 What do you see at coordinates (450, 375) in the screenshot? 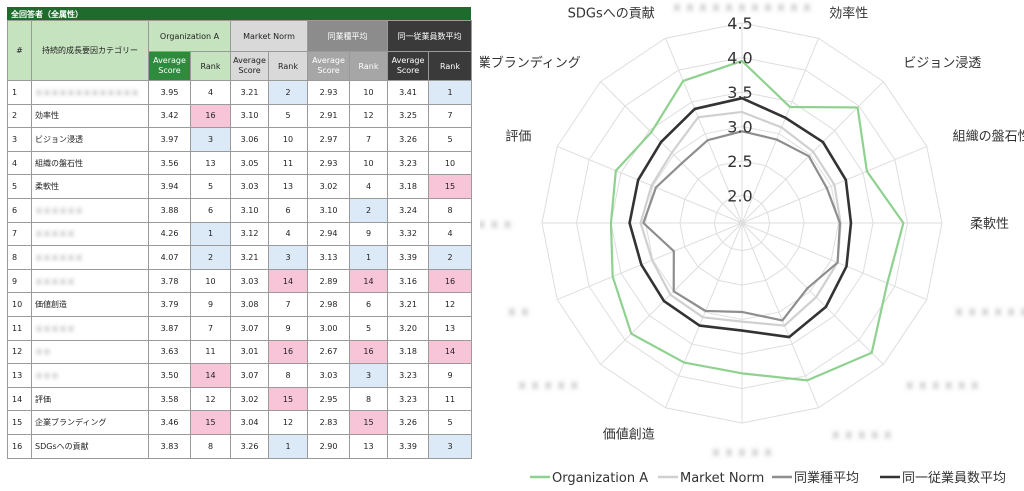
I see `employee-rank: 9` at bounding box center [450, 375].